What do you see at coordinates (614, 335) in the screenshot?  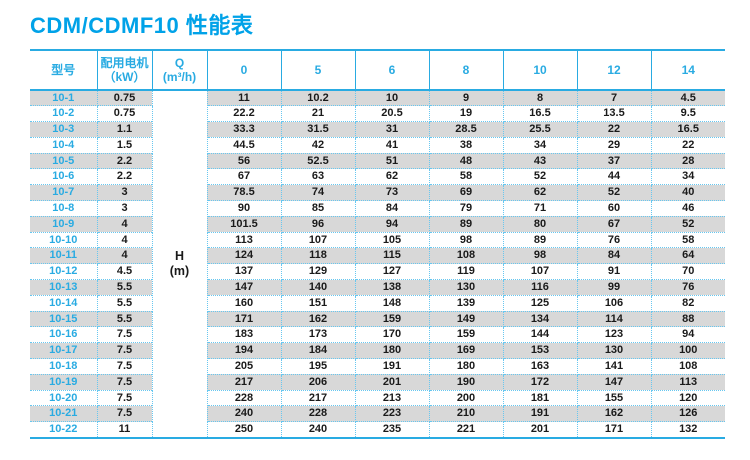 I see `h-value-cell: 123` at bounding box center [614, 335].